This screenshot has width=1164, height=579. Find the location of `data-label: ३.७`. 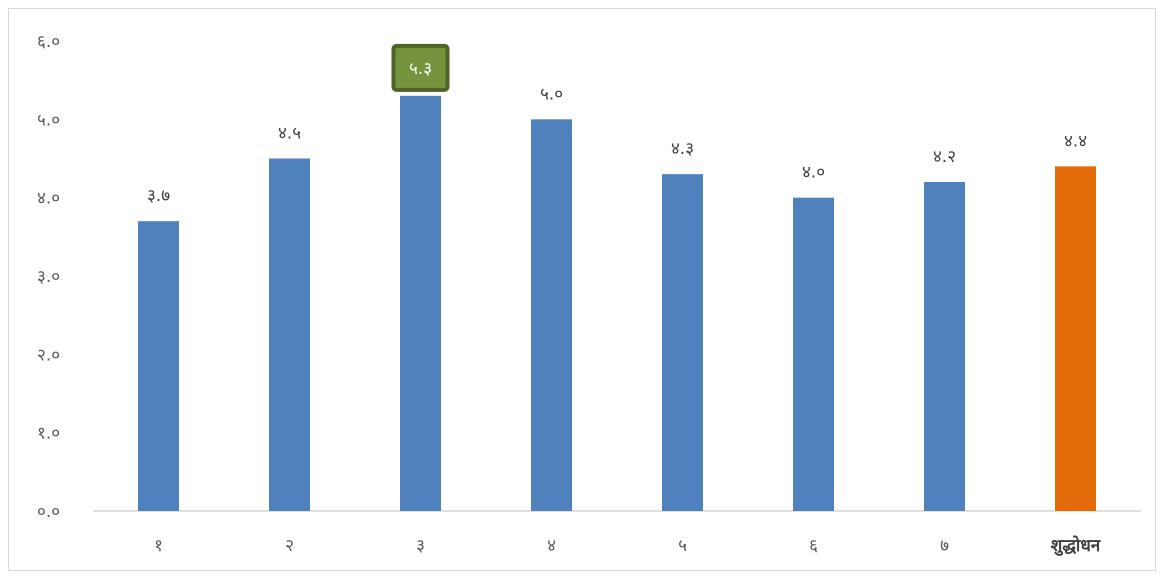

data-label: ३.७ is located at coordinates (158, 196).